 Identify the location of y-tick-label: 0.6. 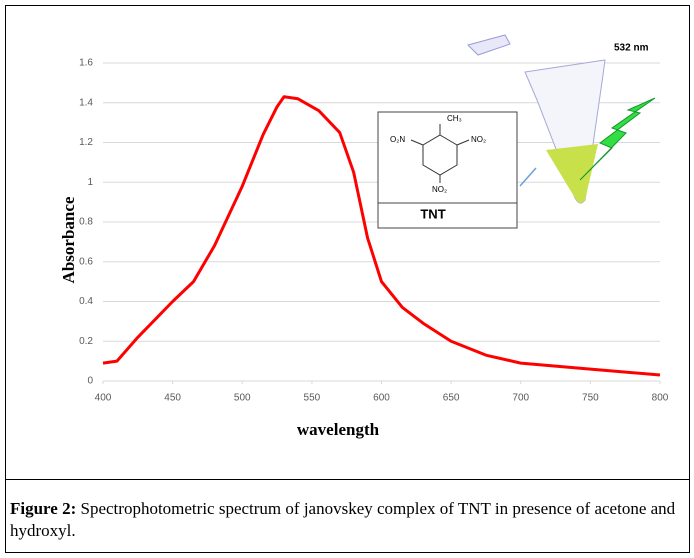
(86, 261).